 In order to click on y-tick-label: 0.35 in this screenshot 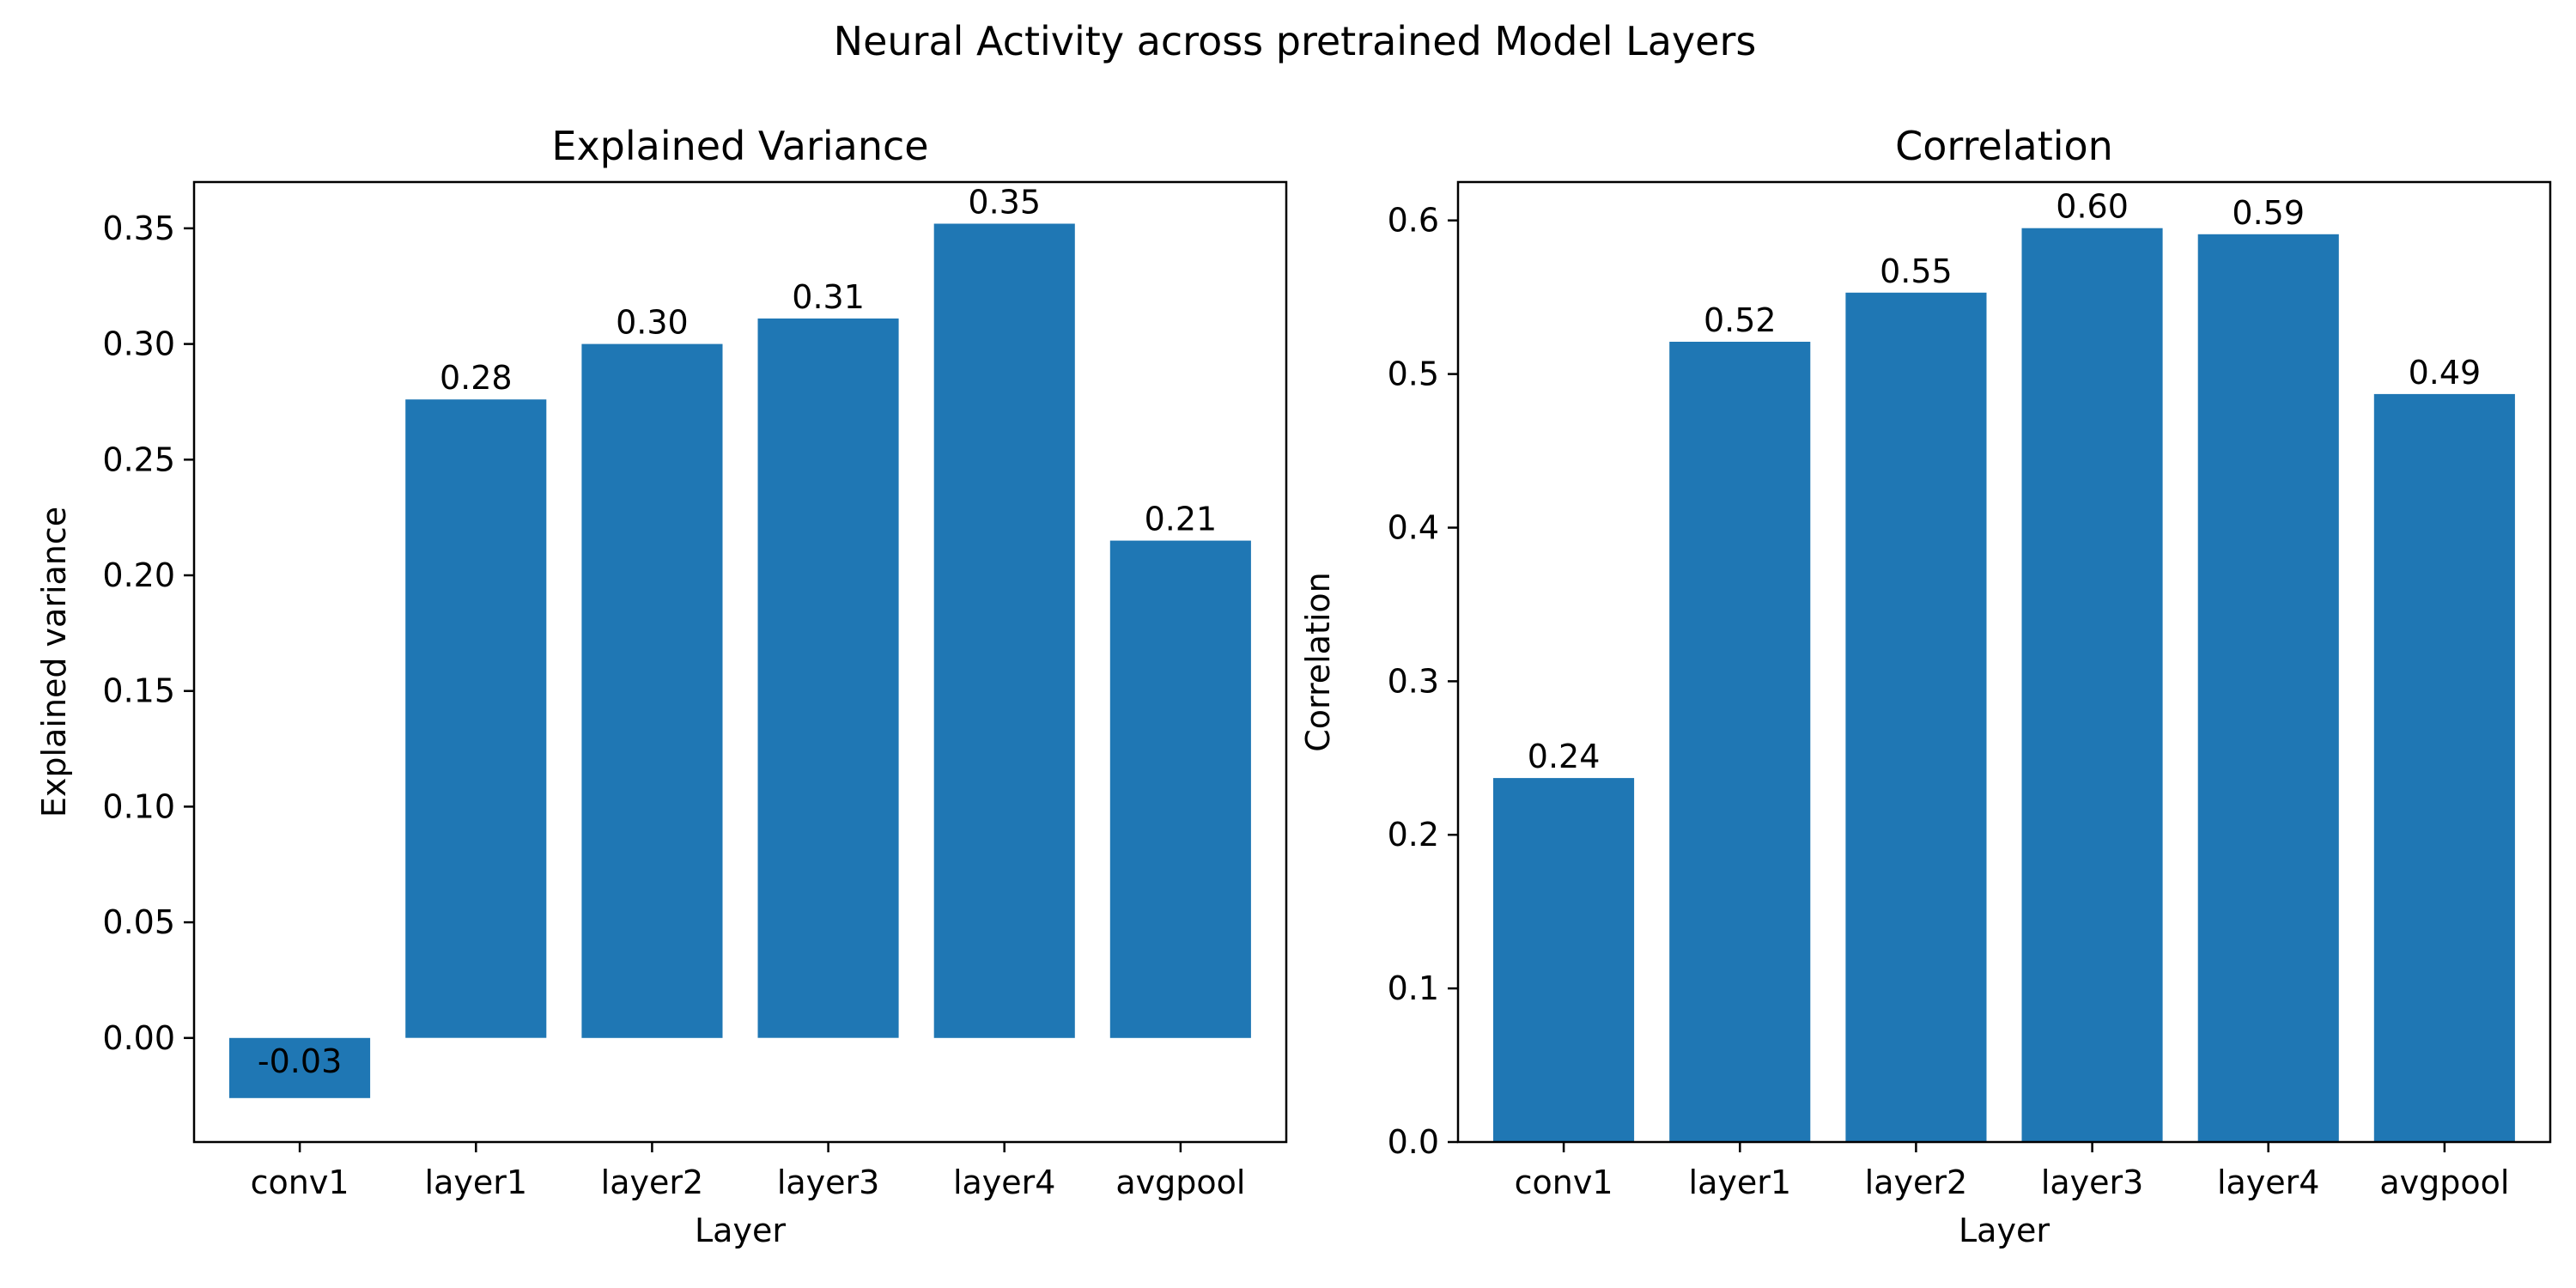, I will do `click(138, 229)`.